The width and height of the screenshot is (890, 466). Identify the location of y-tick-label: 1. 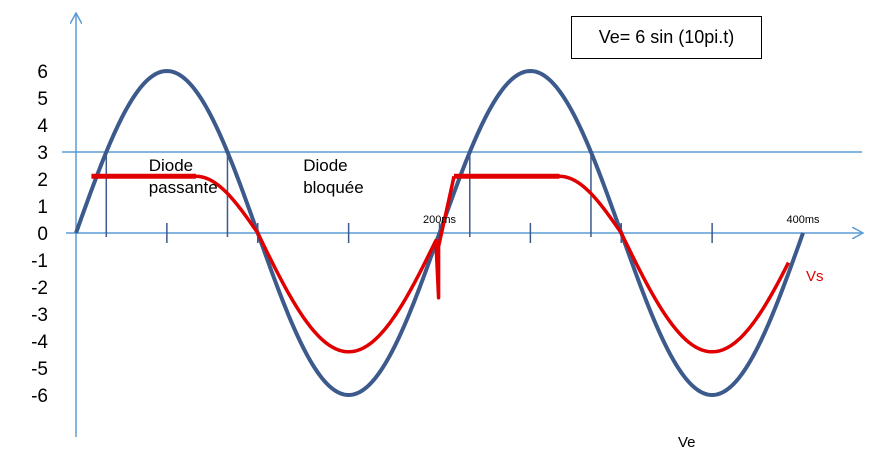
(42, 207).